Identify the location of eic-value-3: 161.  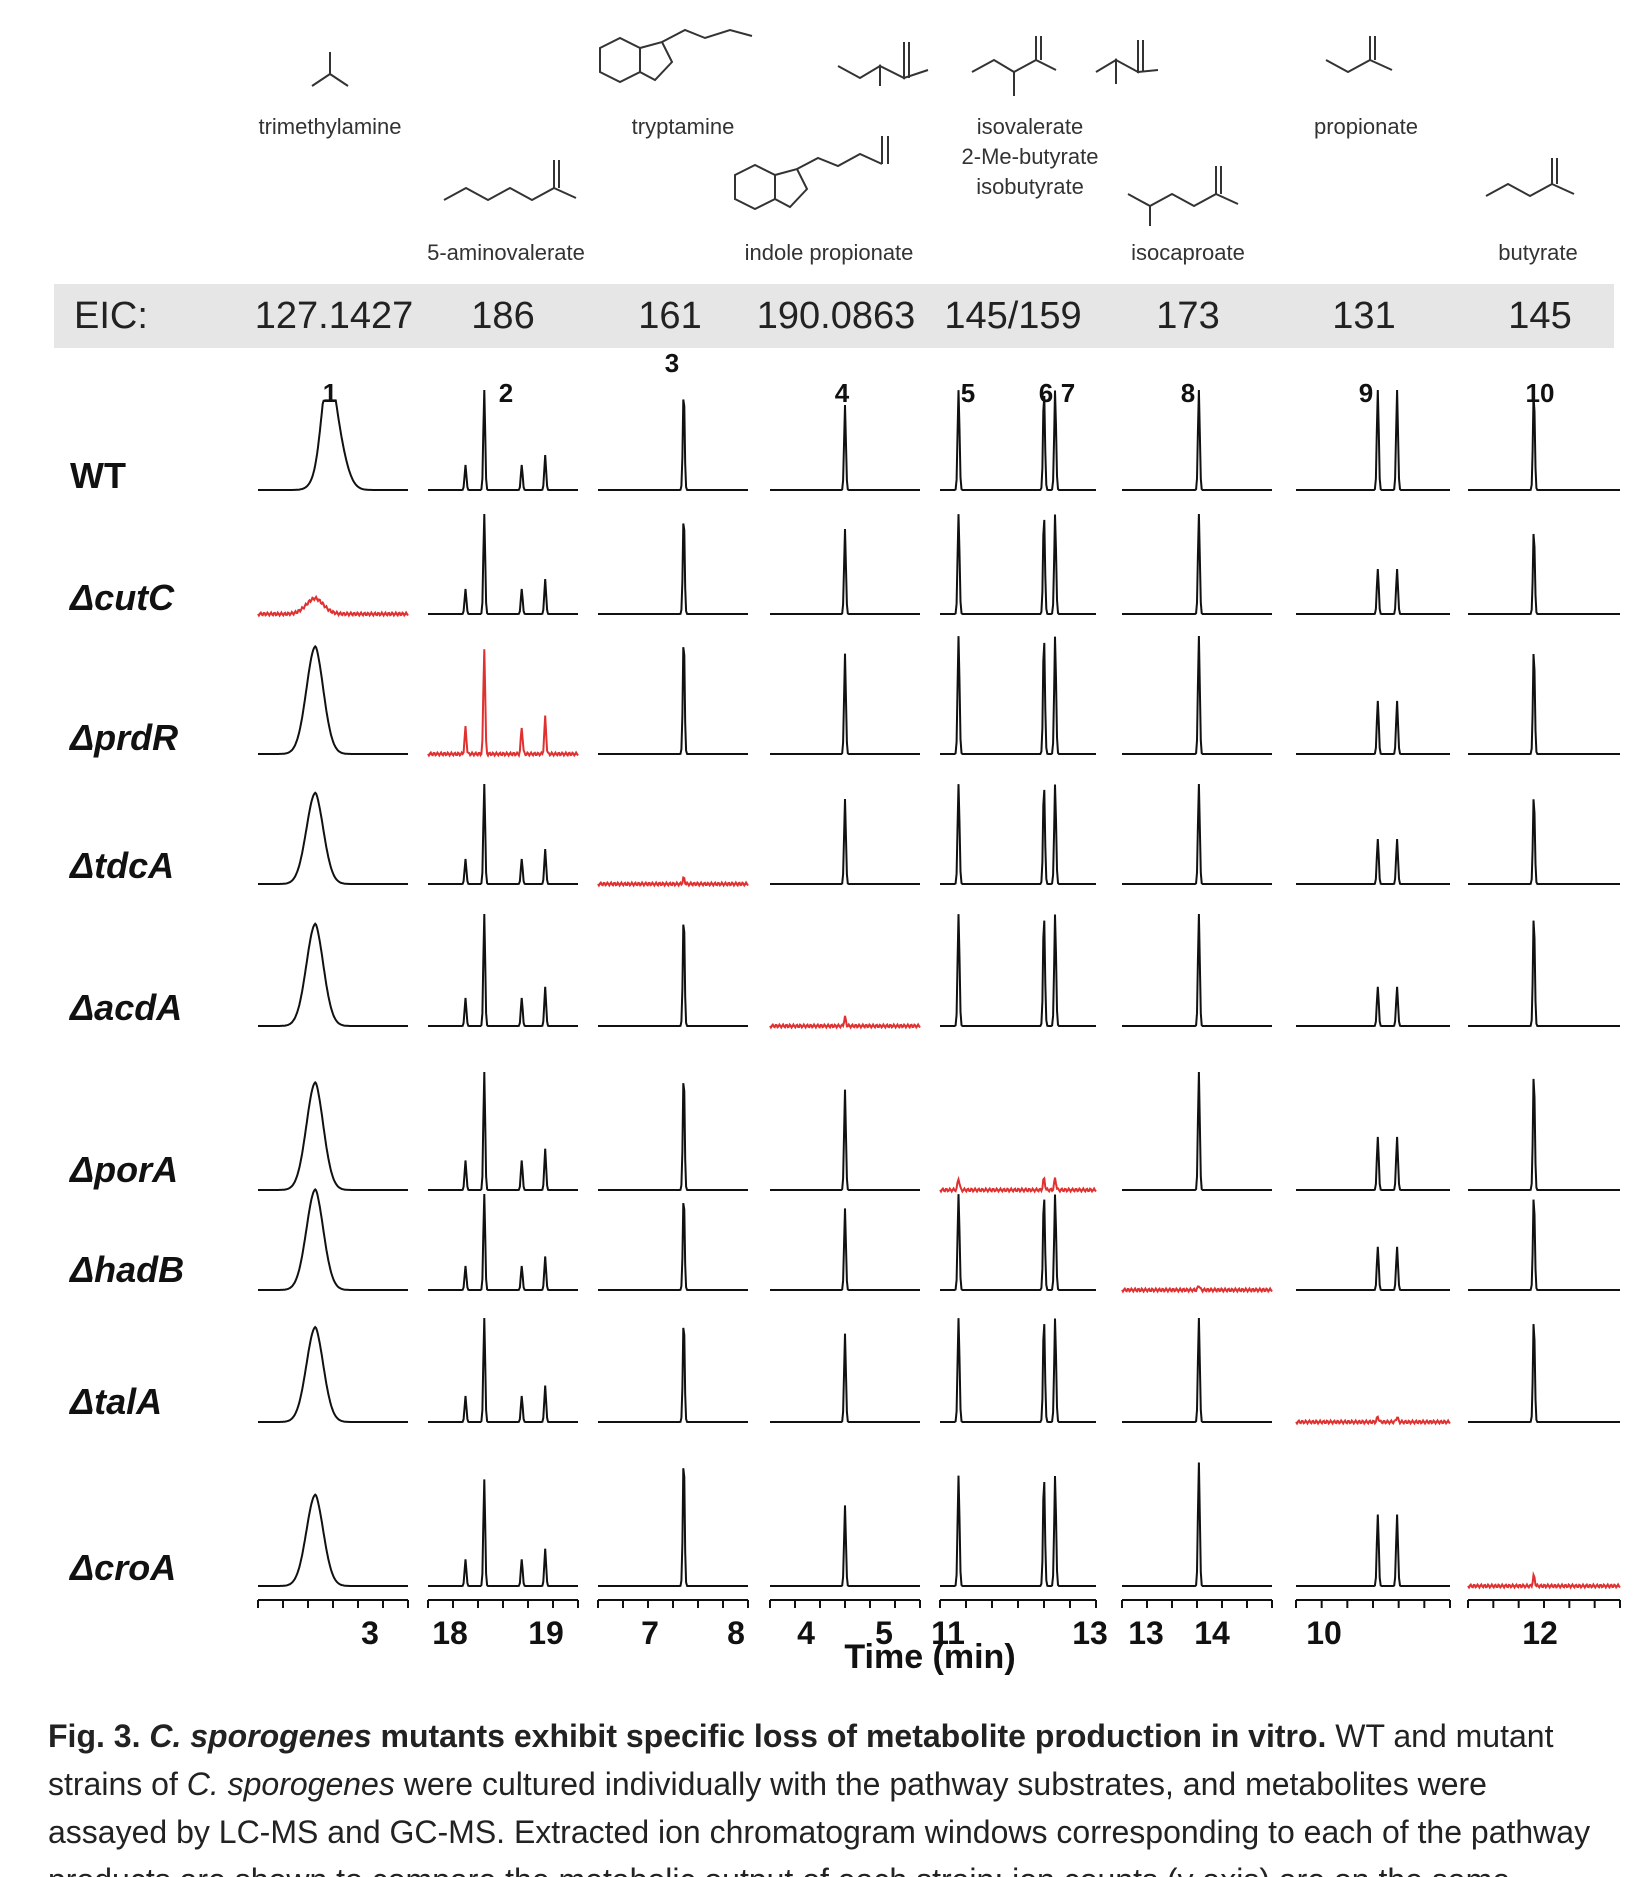
(669, 316).